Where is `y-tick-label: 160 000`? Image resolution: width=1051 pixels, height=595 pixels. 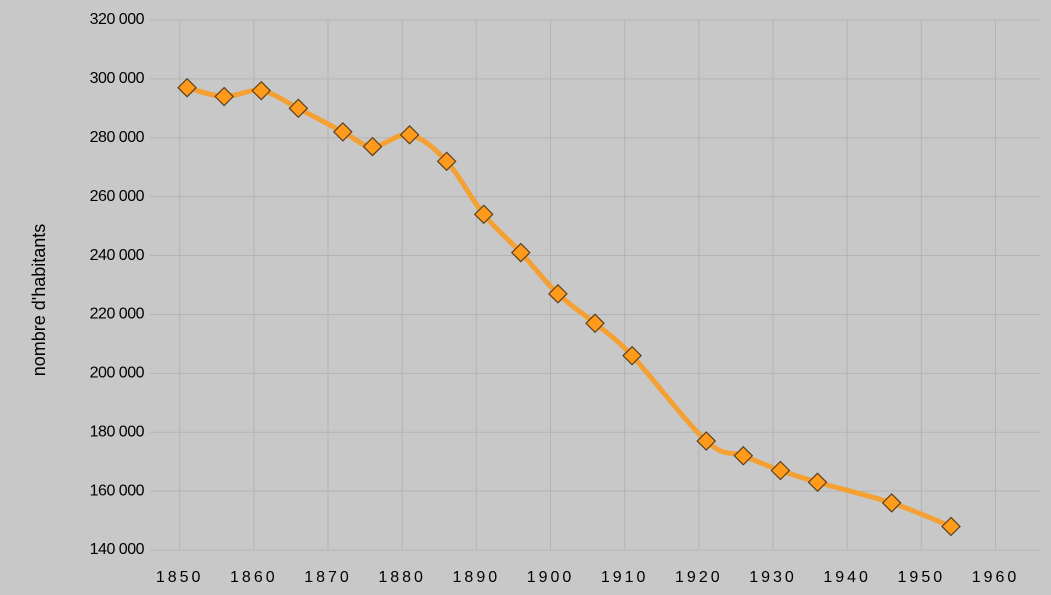
y-tick-label: 160 000 is located at coordinates (117, 490).